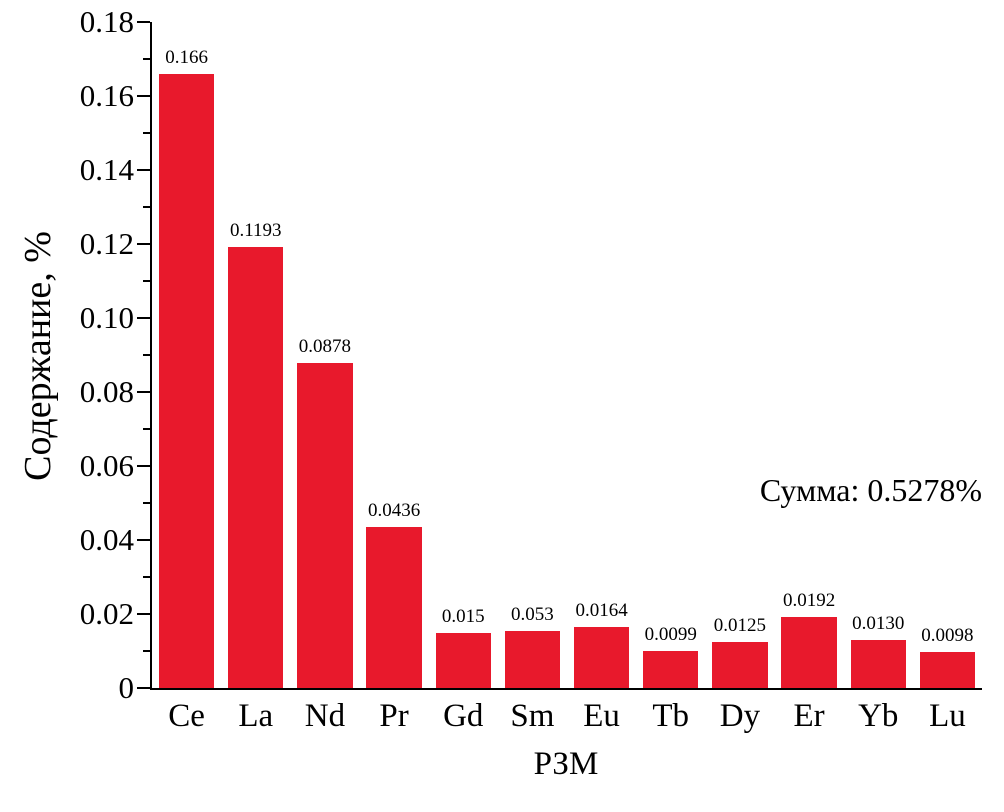 The height and width of the screenshot is (812, 1004). Describe the element at coordinates (325, 347) in the screenshot. I see `bar-value-label: 0.0878` at that location.